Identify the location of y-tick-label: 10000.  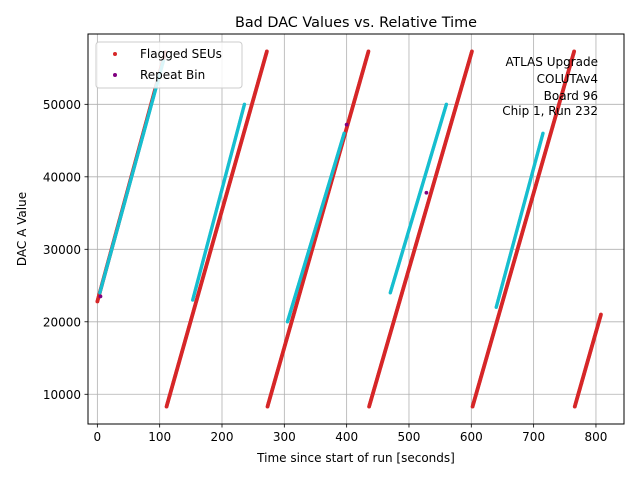
(62, 395).